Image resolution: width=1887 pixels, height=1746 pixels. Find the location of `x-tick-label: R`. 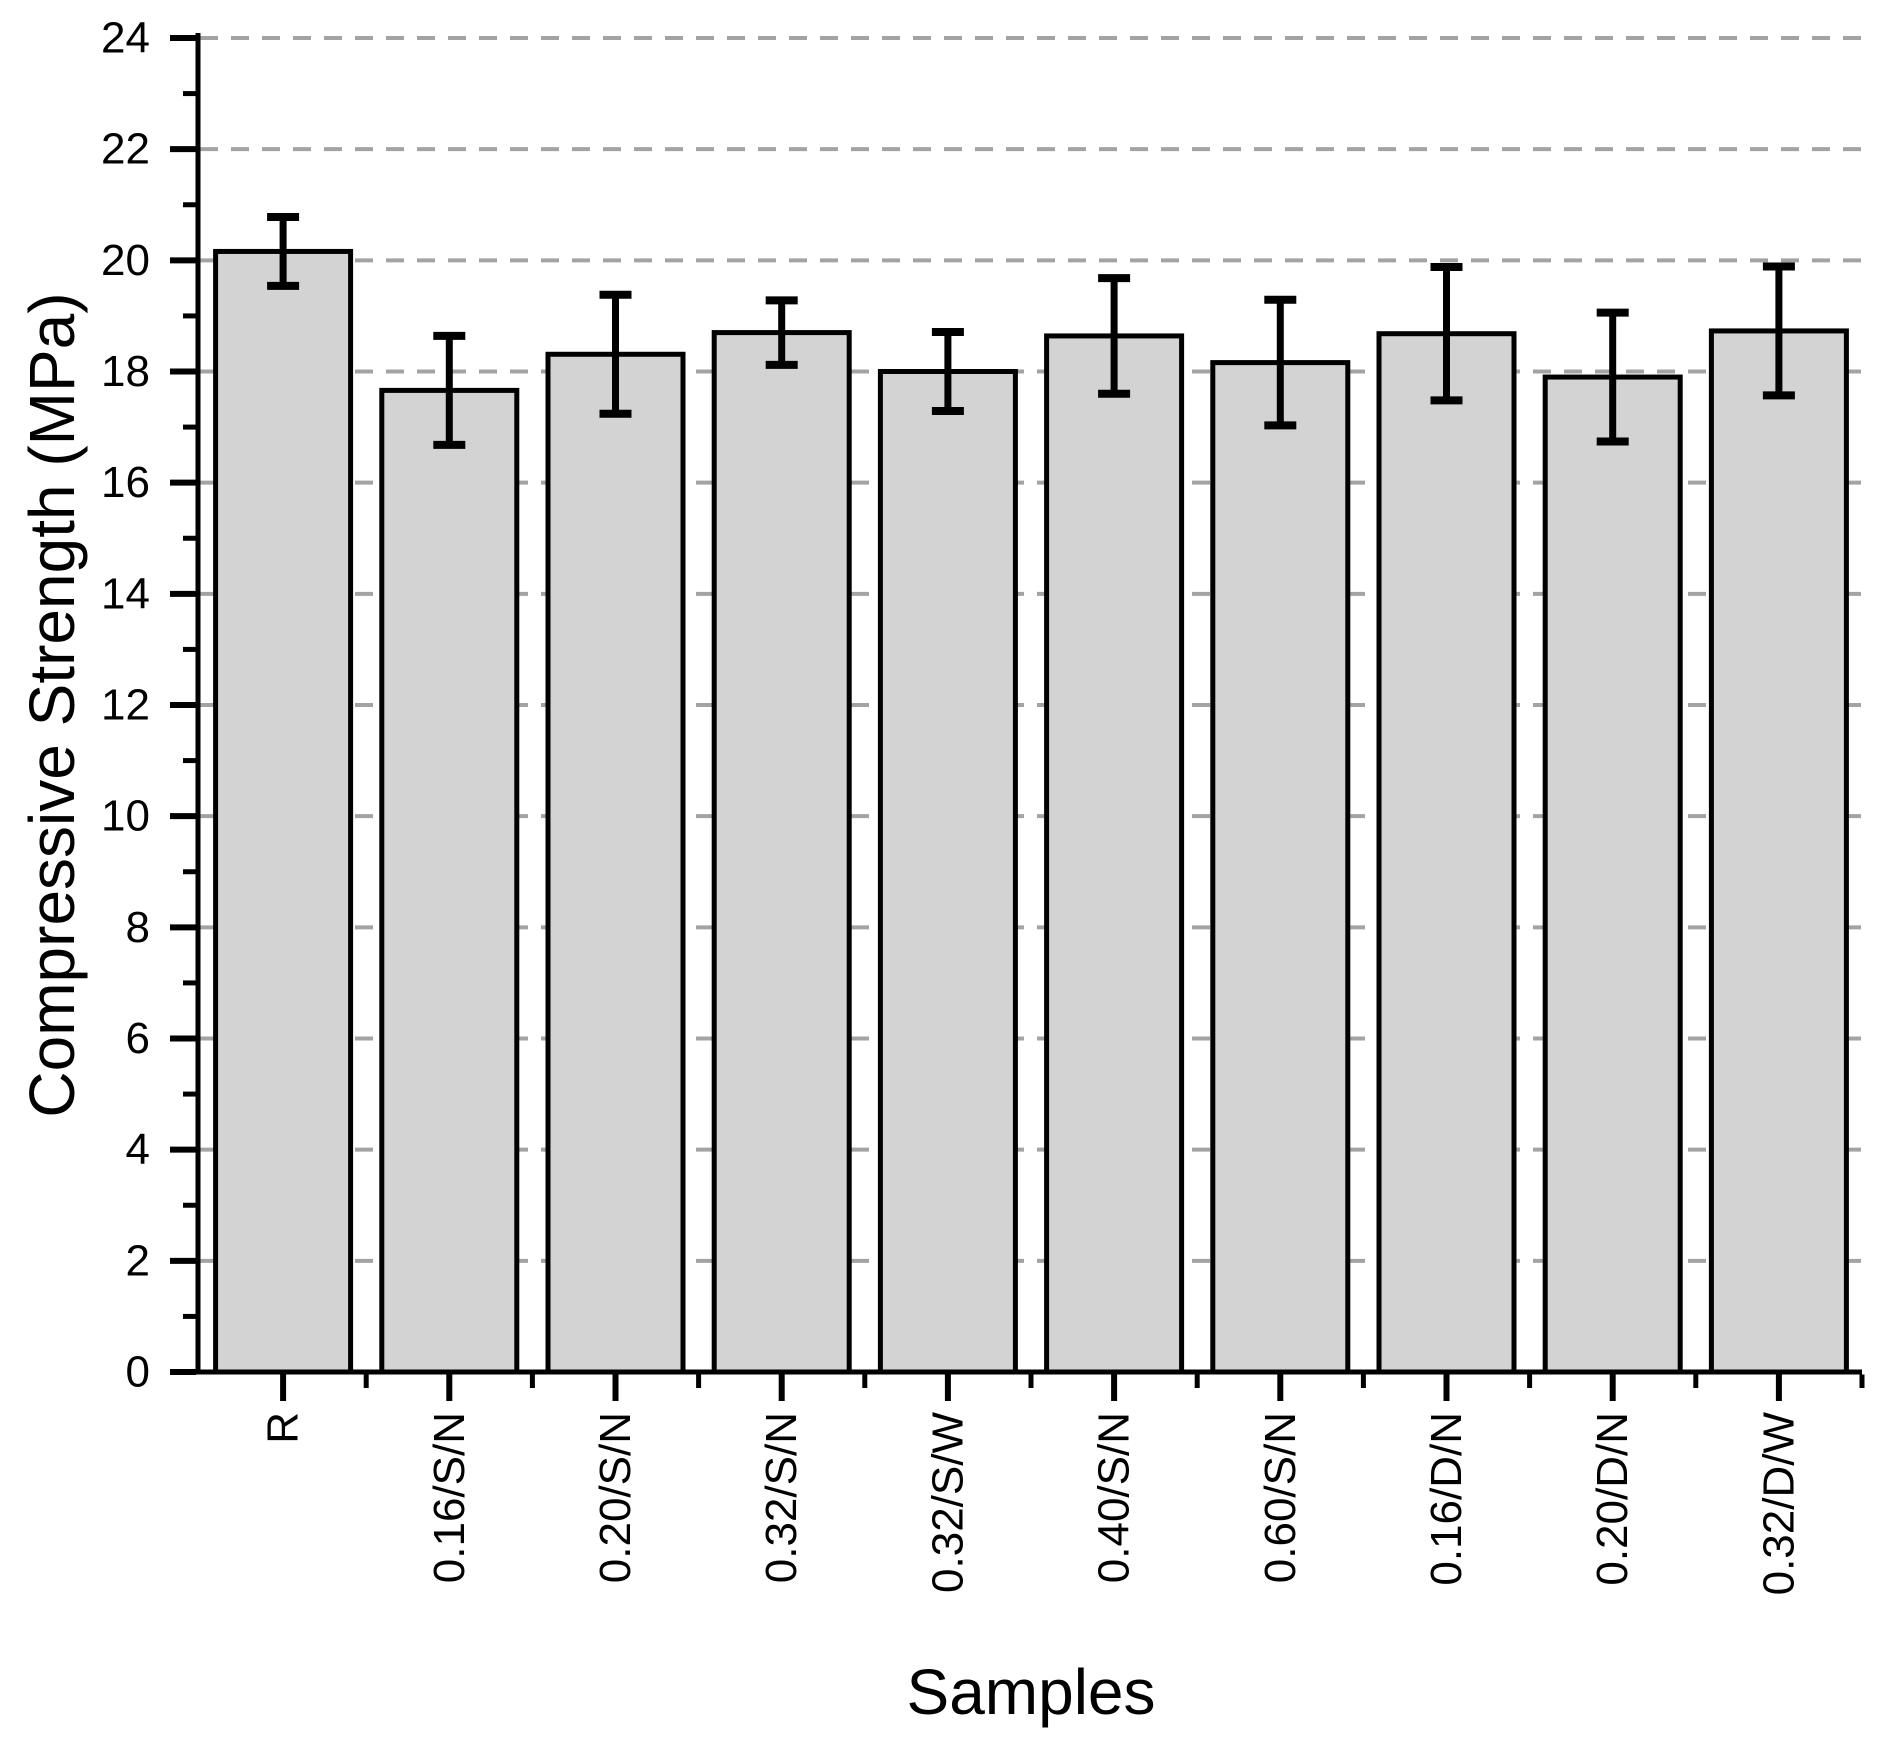

x-tick-label: R is located at coordinates (283, 1428).